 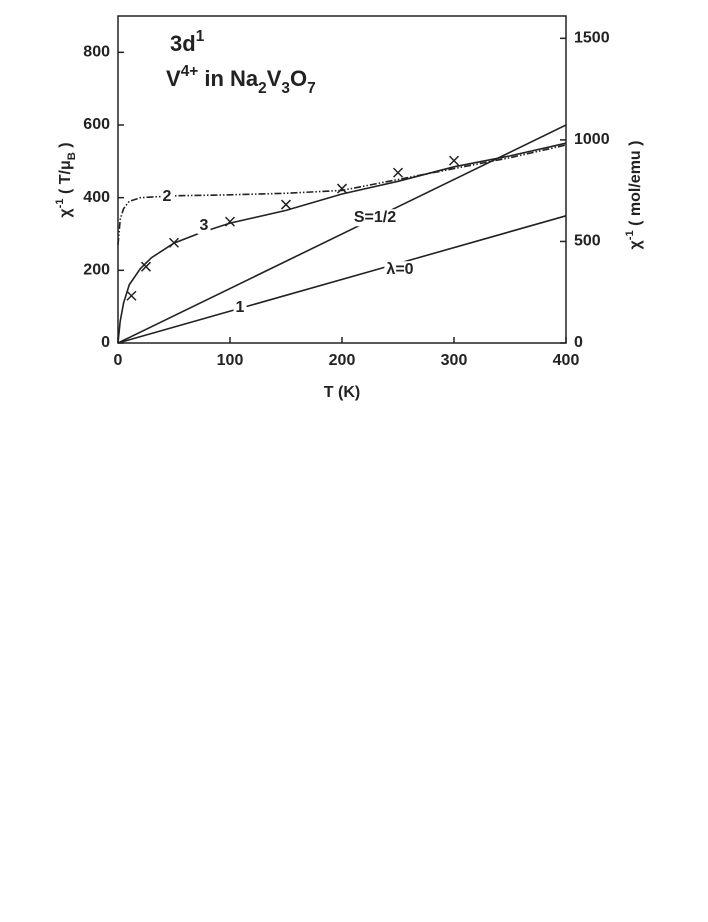 I want to click on text-part: 2, so click(x=262, y=88).